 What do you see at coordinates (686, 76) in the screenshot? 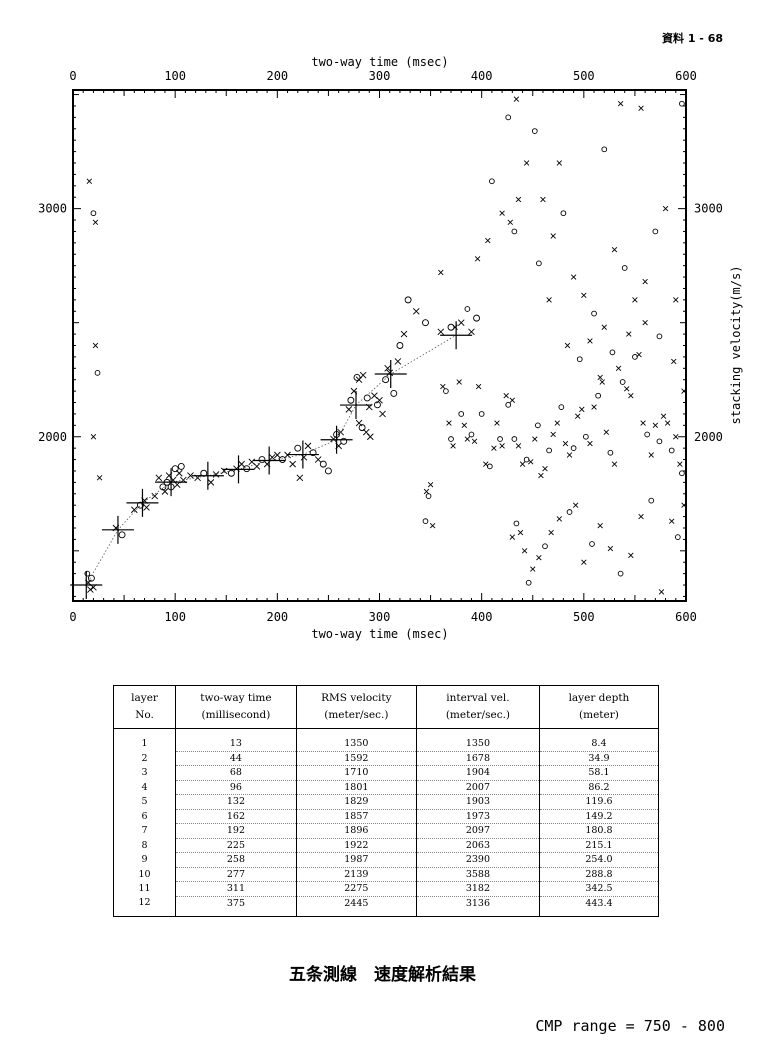
I see `x-tick-label: 600` at bounding box center [686, 76].